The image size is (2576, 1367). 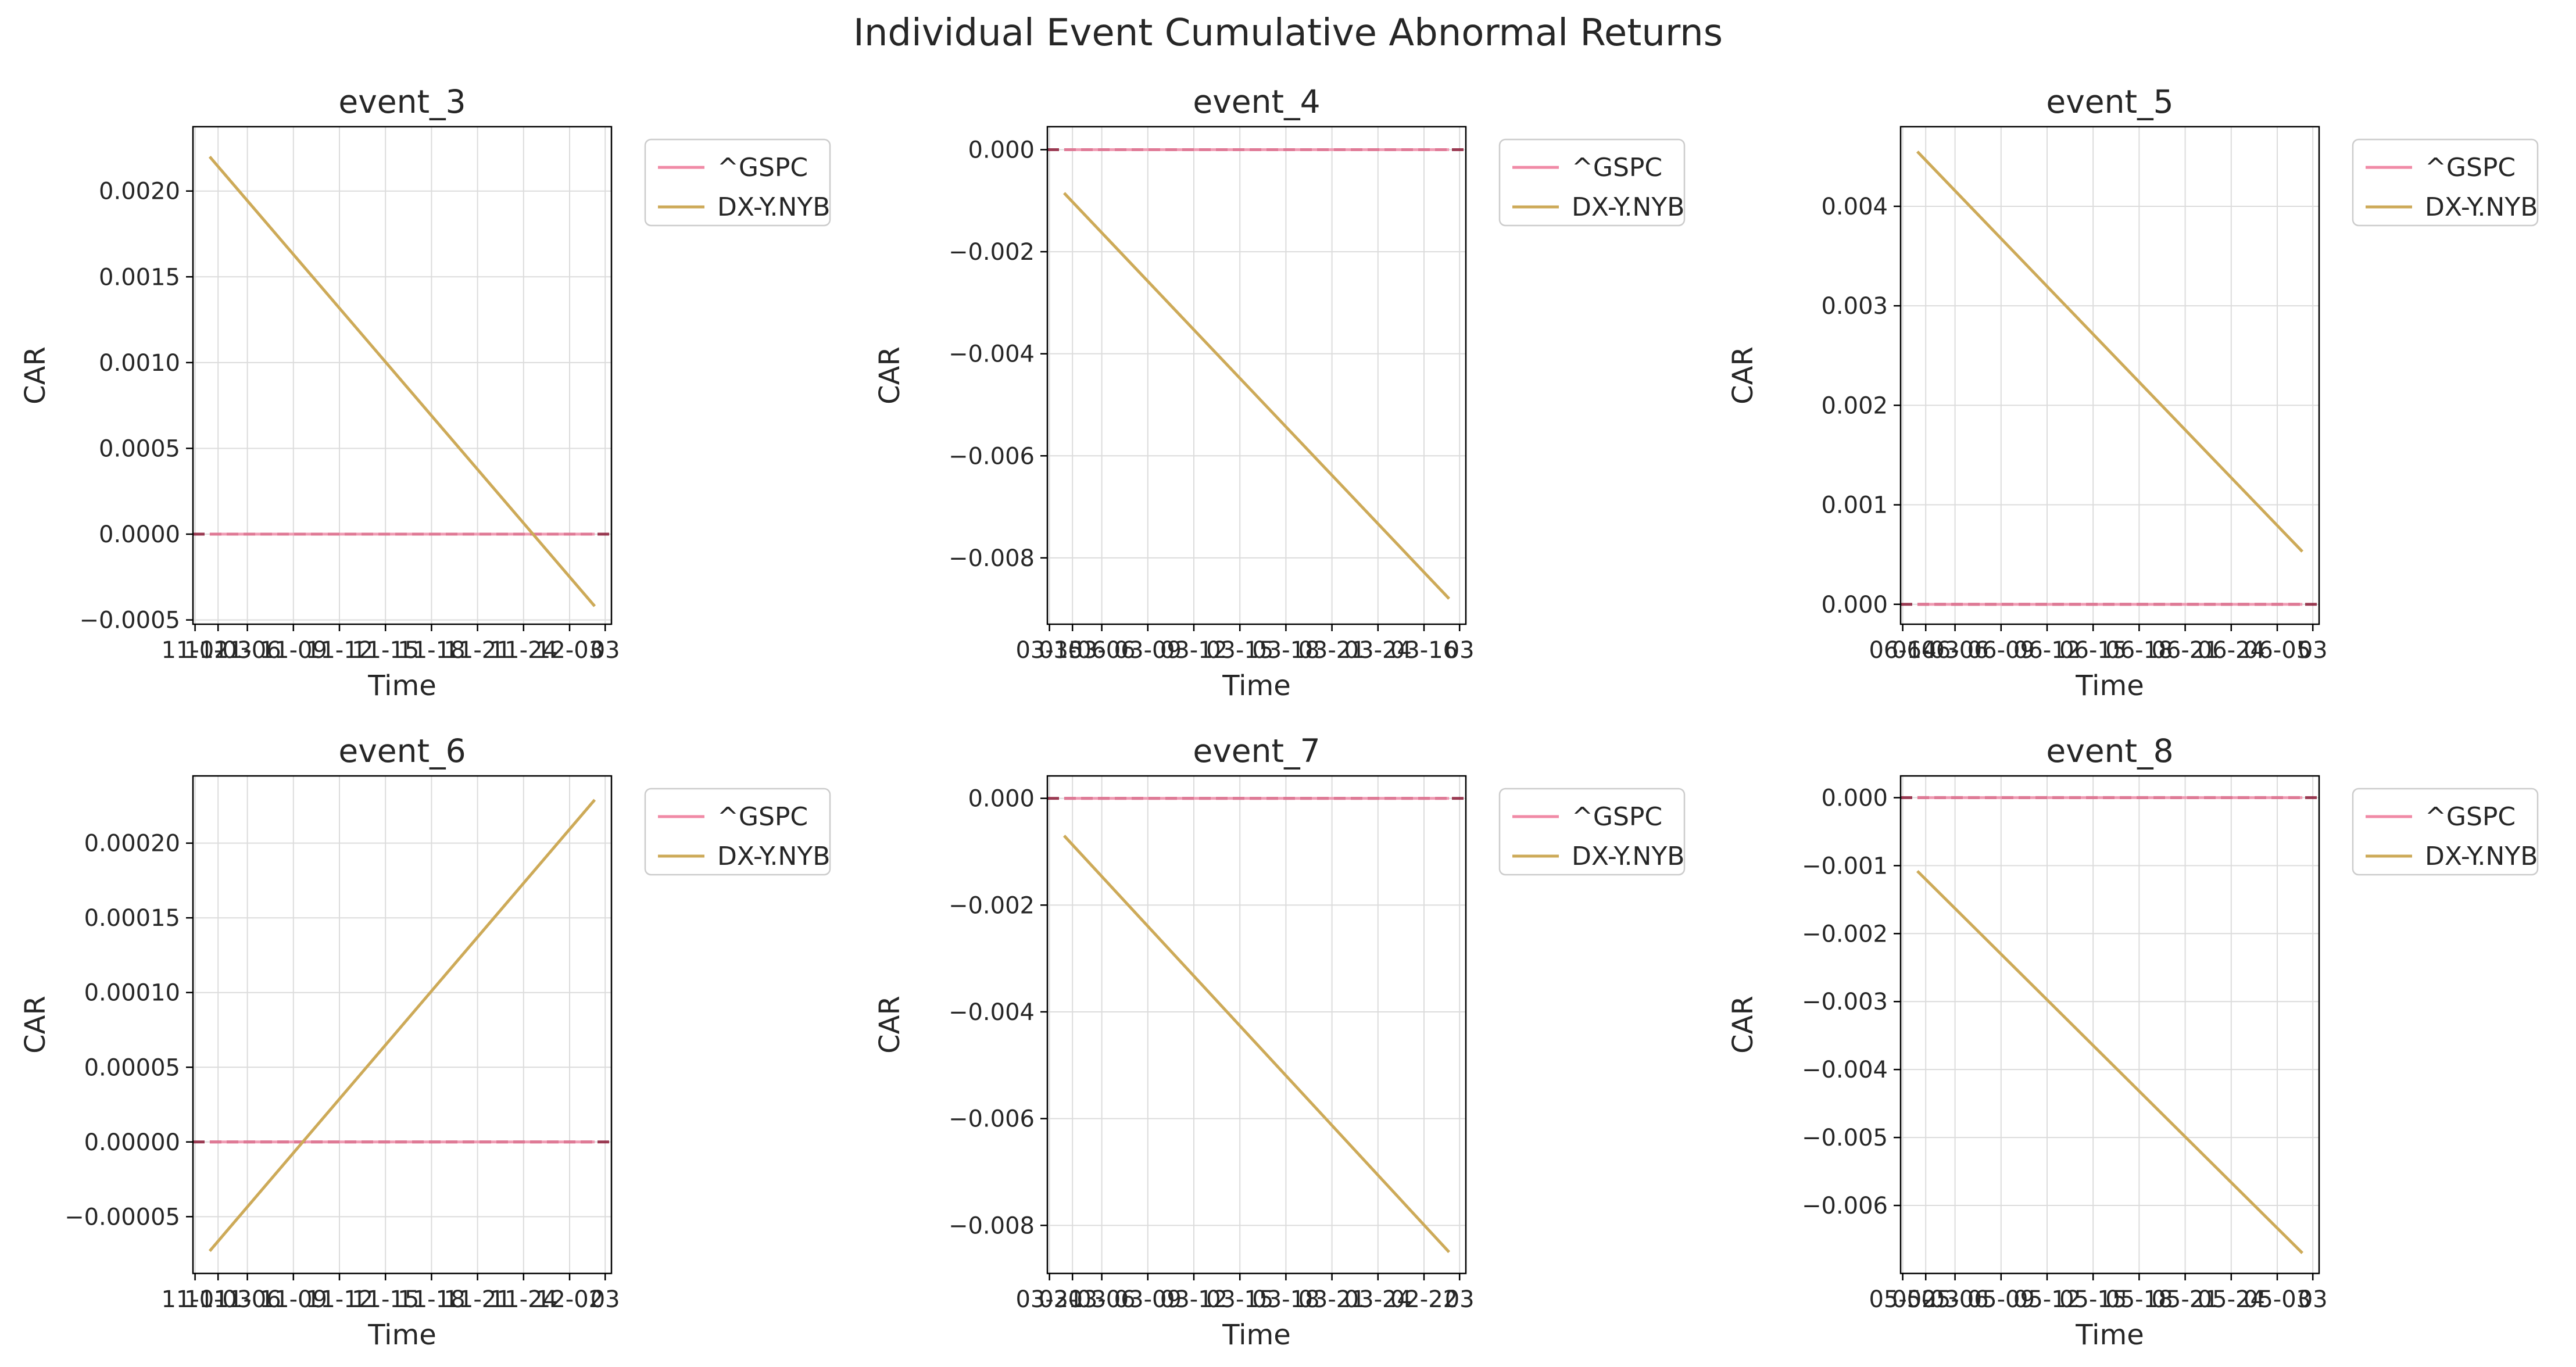 I want to click on y-tick-label: −0.001, so click(x=1845, y=866).